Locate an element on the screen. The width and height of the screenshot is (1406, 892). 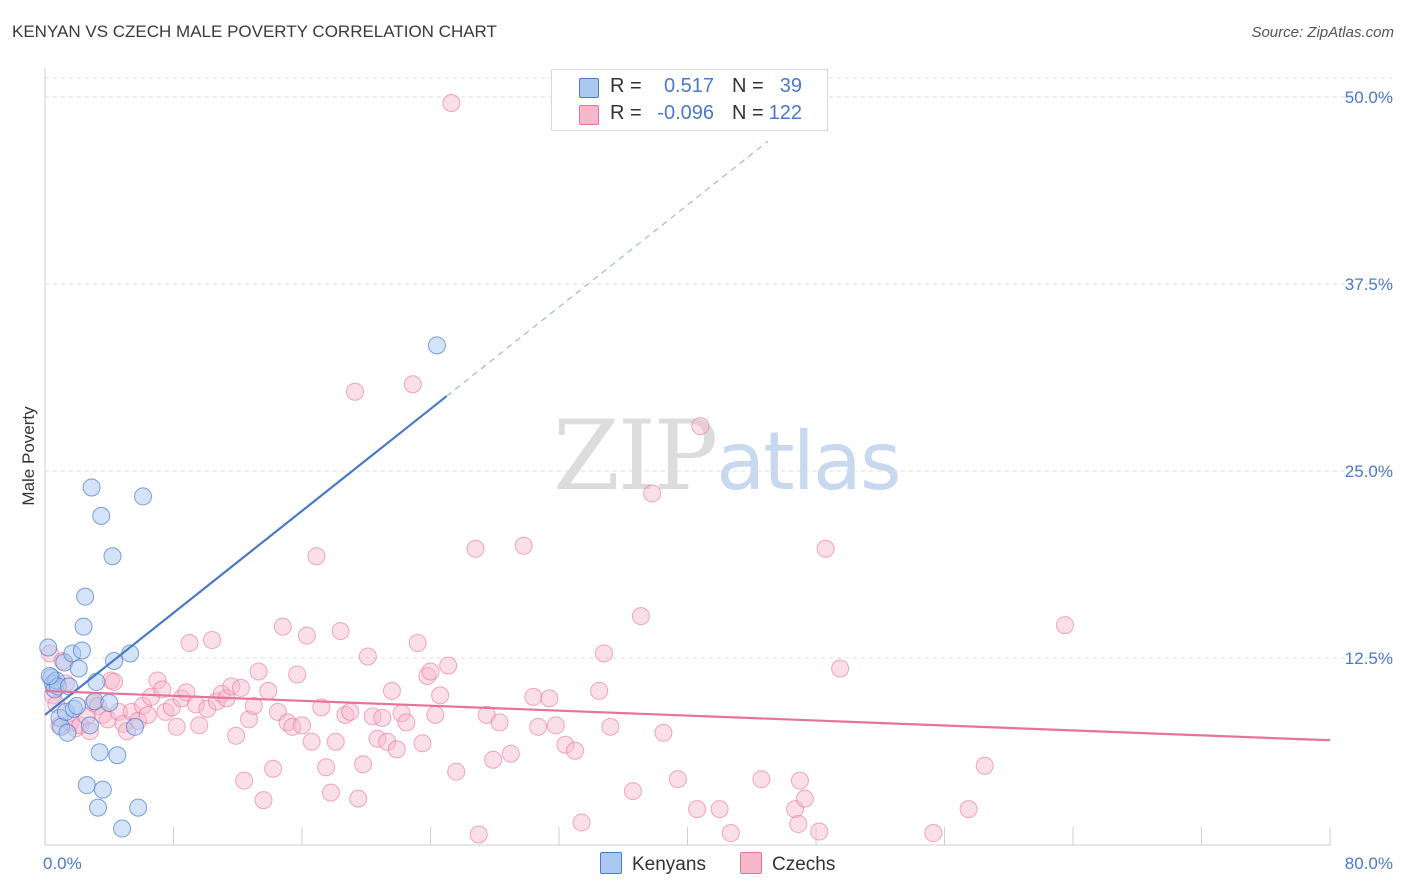
watermark: ZIPatlas is located at coordinates (727, 456).